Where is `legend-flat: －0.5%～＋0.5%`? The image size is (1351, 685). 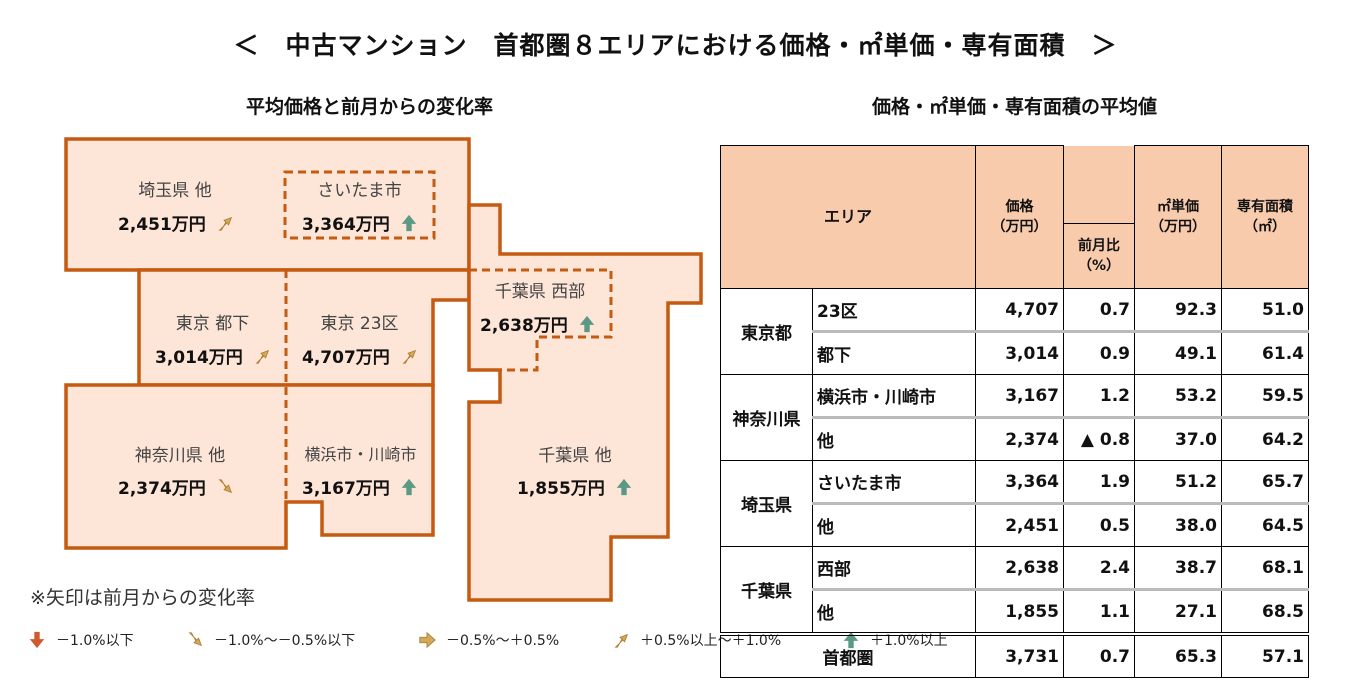 legend-flat: －0.5%～＋0.5% is located at coordinates (488, 640).